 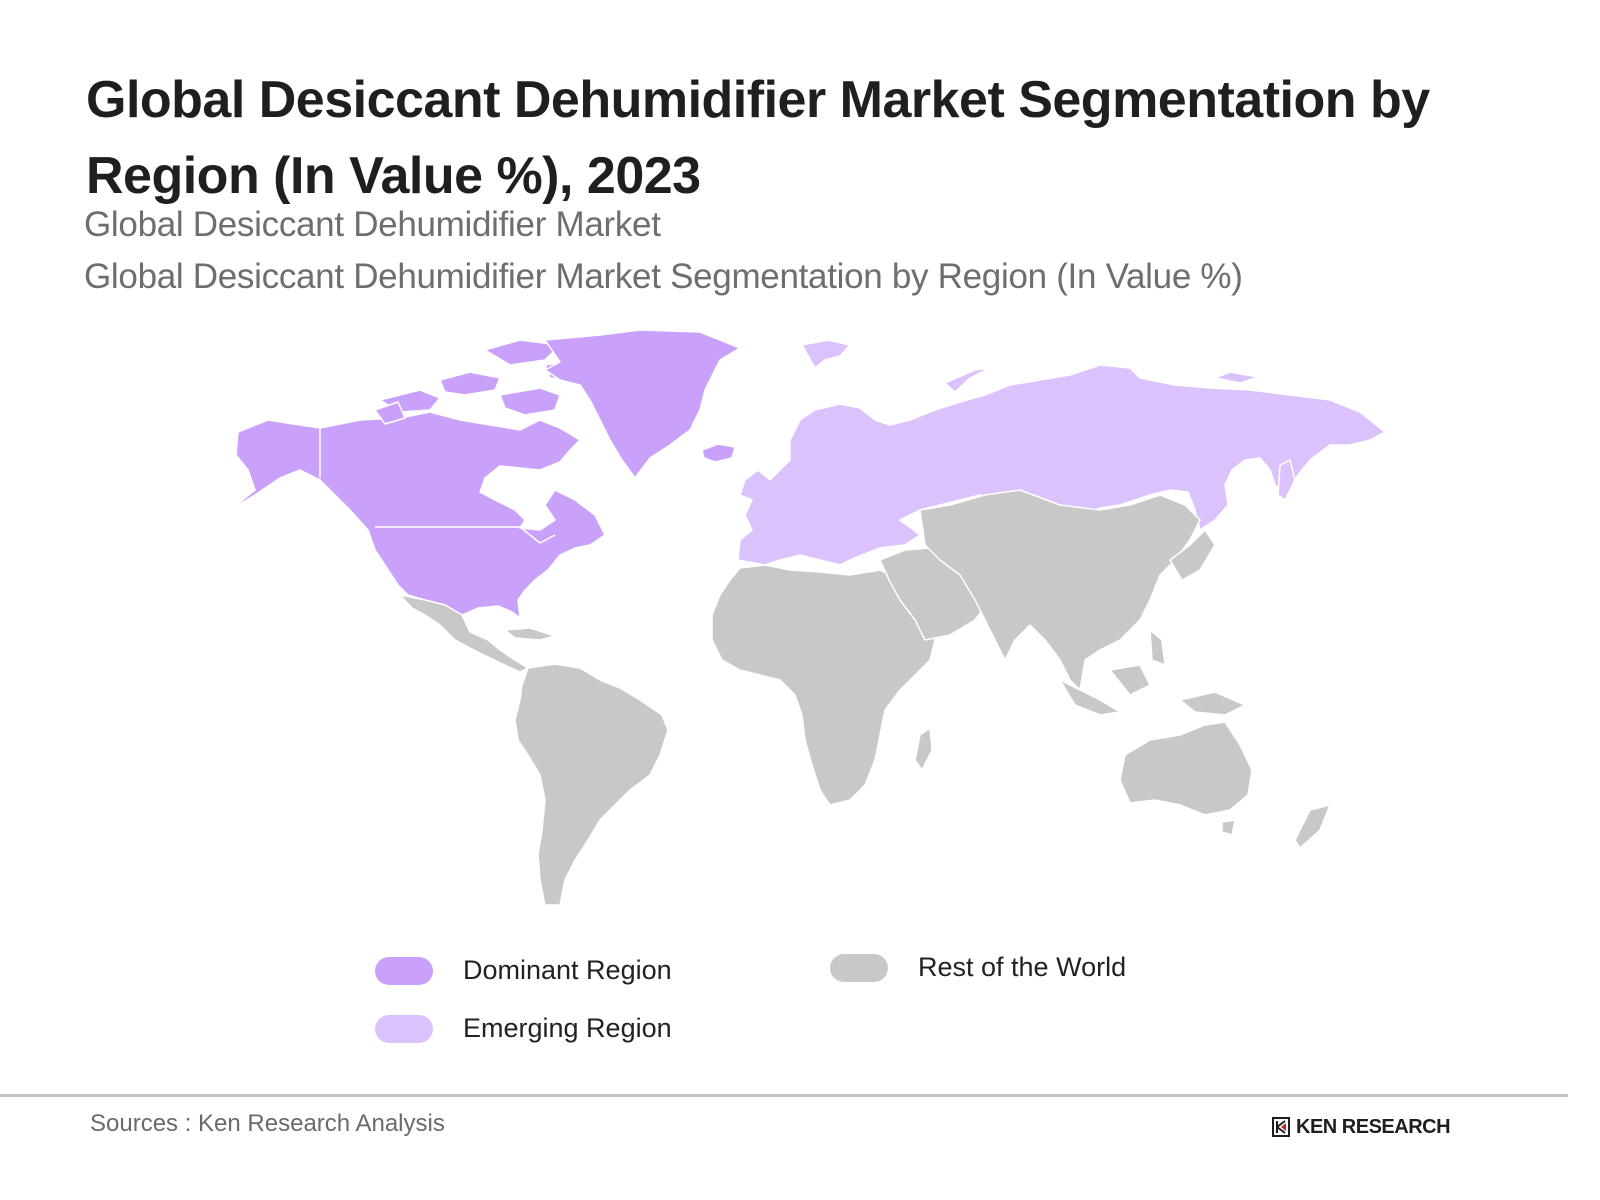 I want to click on legend-item-rest-of-world: Rest of the World, so click(x=978, y=967).